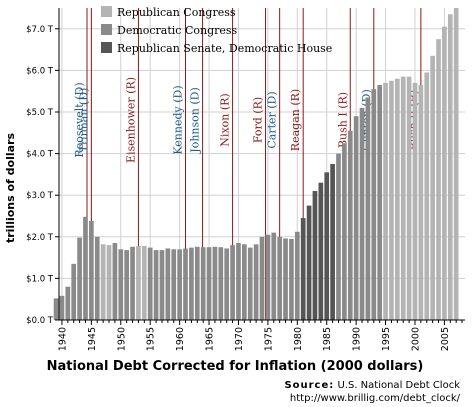 This screenshot has width=474, height=407. Describe the element at coordinates (62, 339) in the screenshot. I see `x-tick-label: 1940` at that location.